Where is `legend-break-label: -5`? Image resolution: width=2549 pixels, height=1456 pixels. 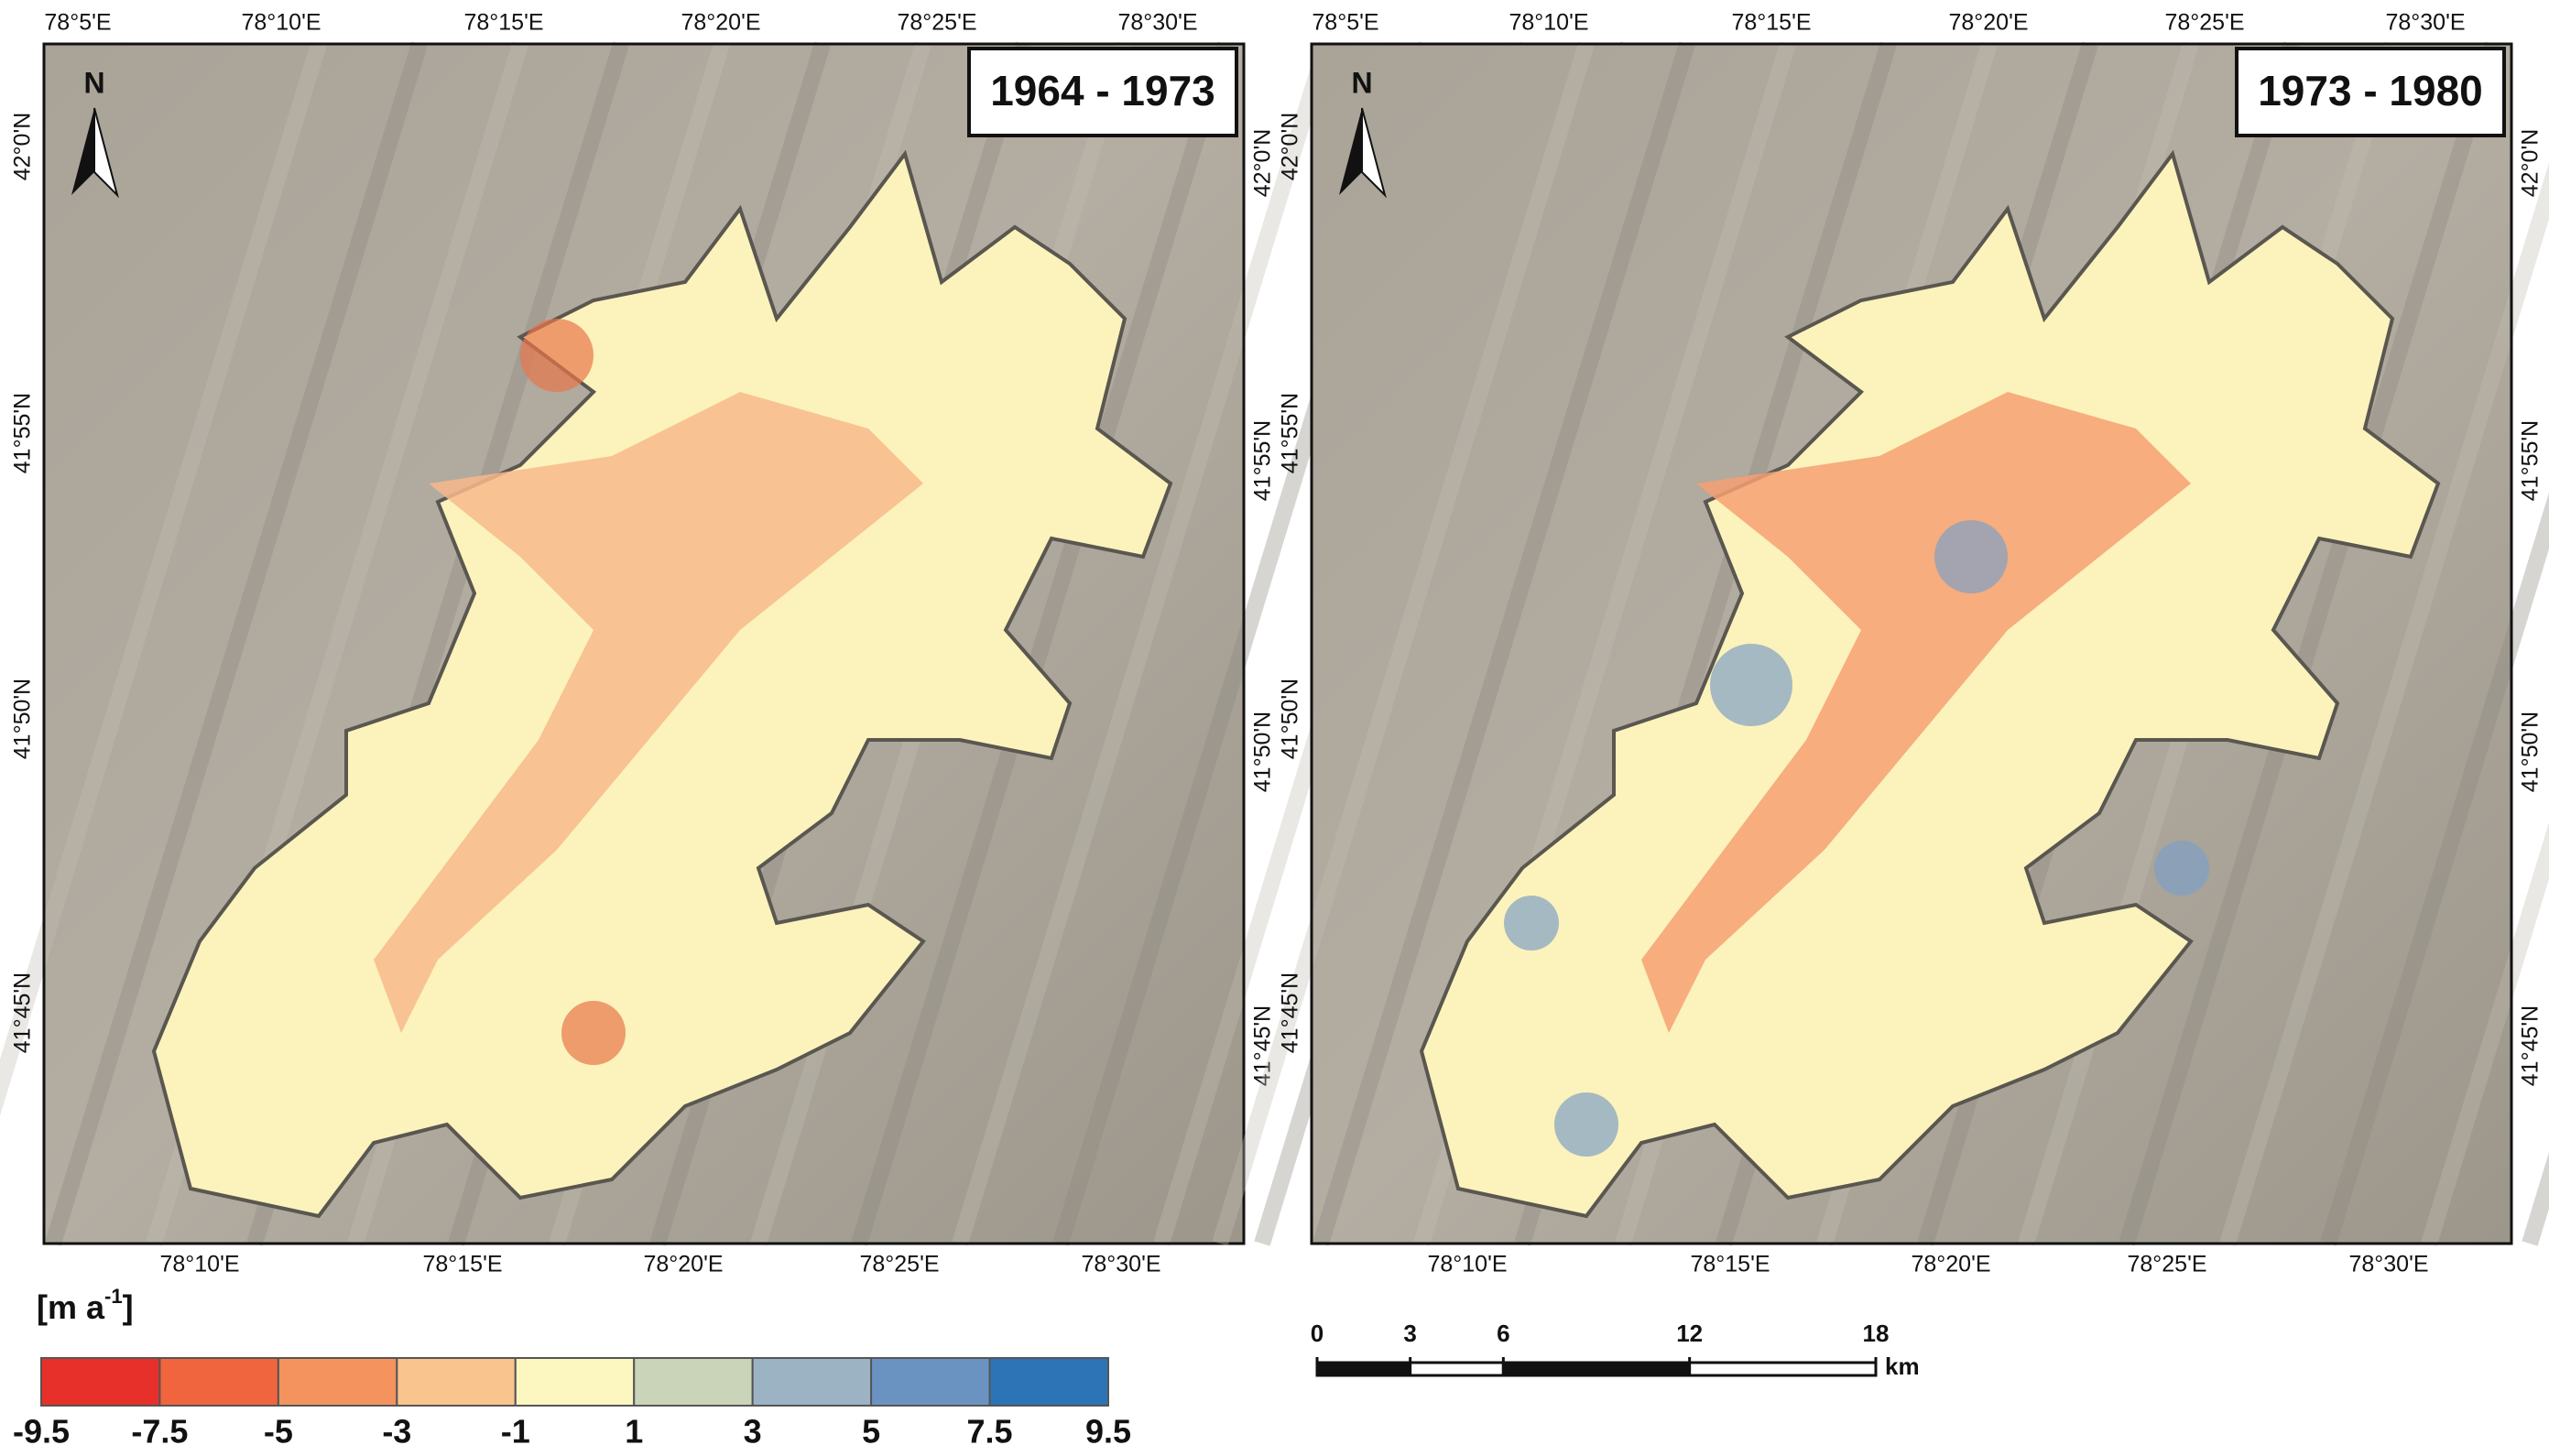 legend-break-label: -5 is located at coordinates (278, 1432).